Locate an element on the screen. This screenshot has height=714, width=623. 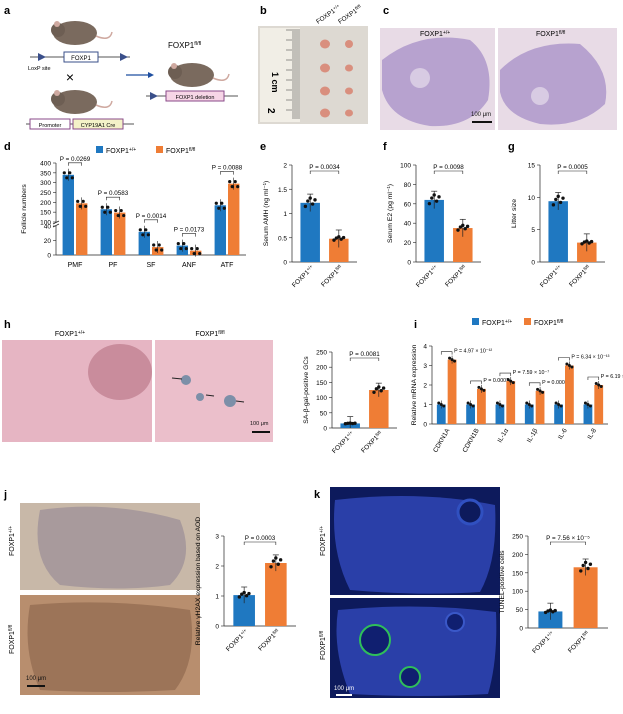
ihc-tissue-ko is located at coordinates (110, 647).